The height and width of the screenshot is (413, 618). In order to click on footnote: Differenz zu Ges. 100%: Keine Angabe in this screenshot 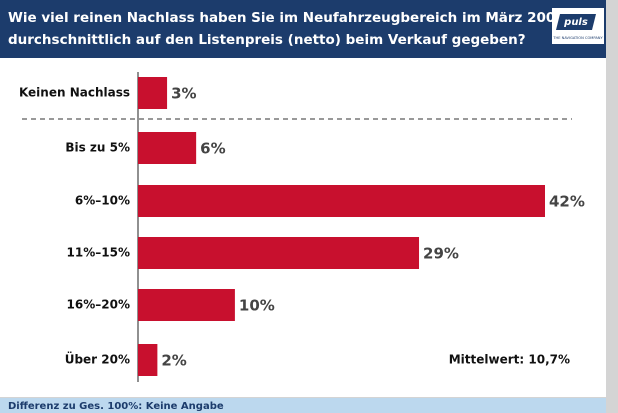, I will do `click(116, 406)`.